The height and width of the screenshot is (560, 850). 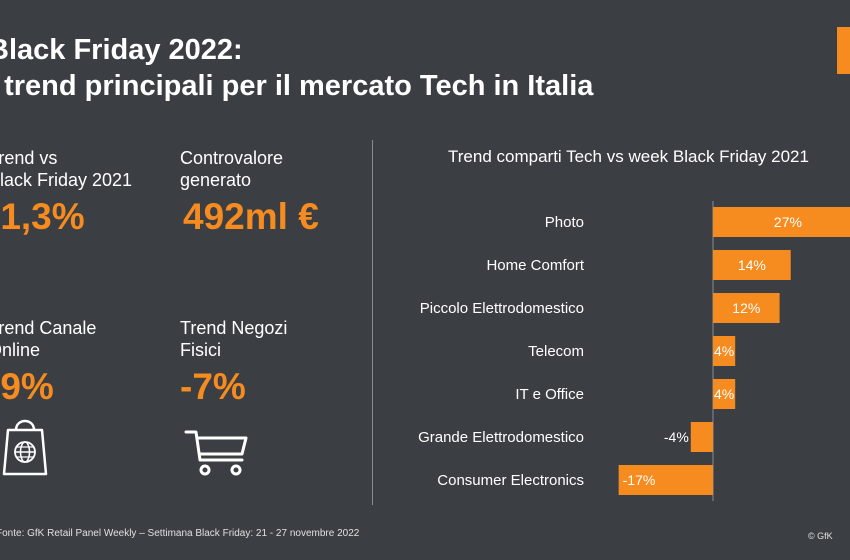 I want to click on bar-consumer-electronics, so click(x=665, y=480).